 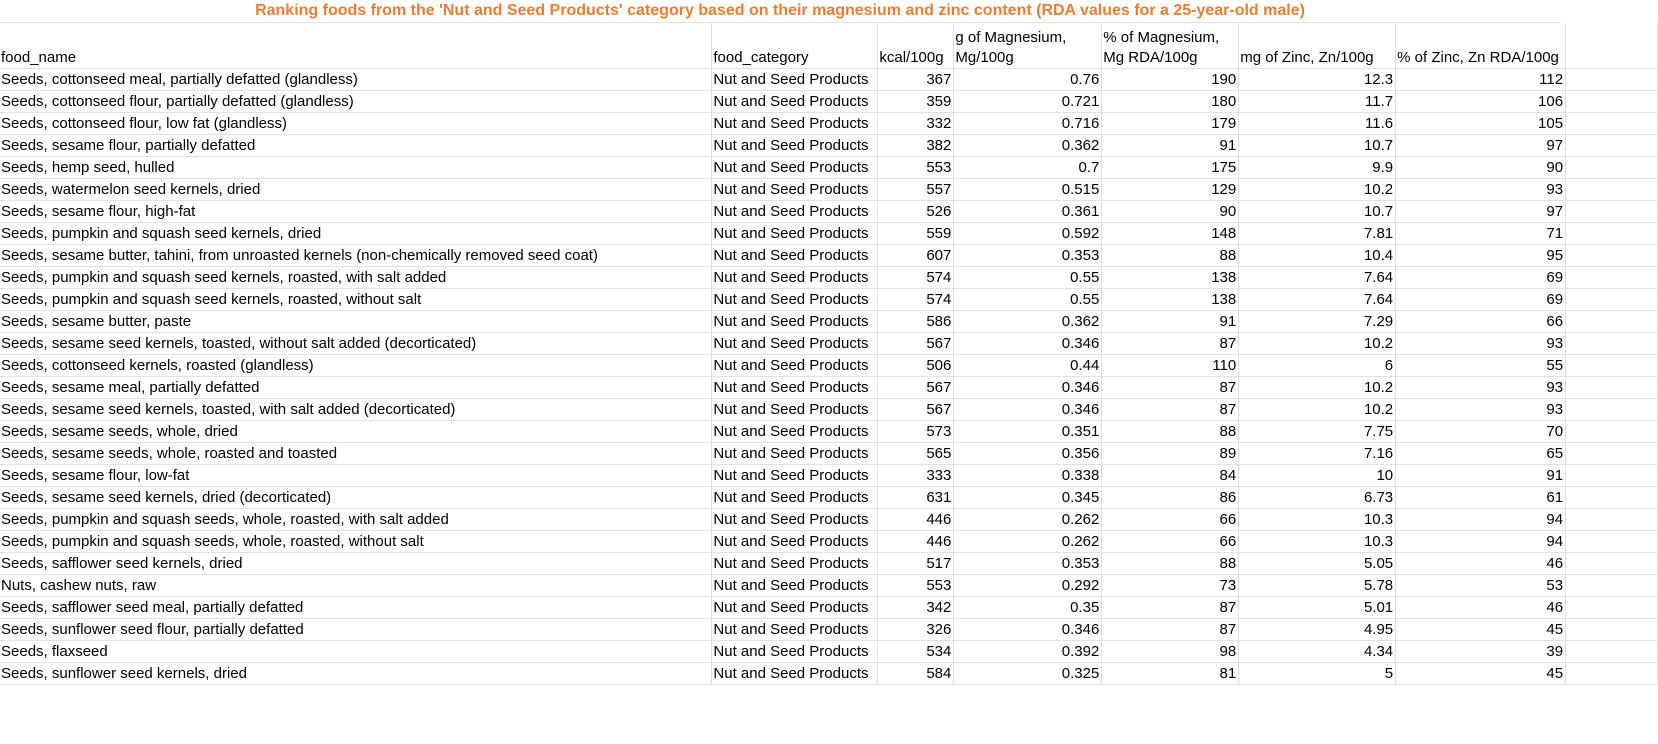 I want to click on magnesium-g-cell: 0.721, so click(x=1028, y=101).